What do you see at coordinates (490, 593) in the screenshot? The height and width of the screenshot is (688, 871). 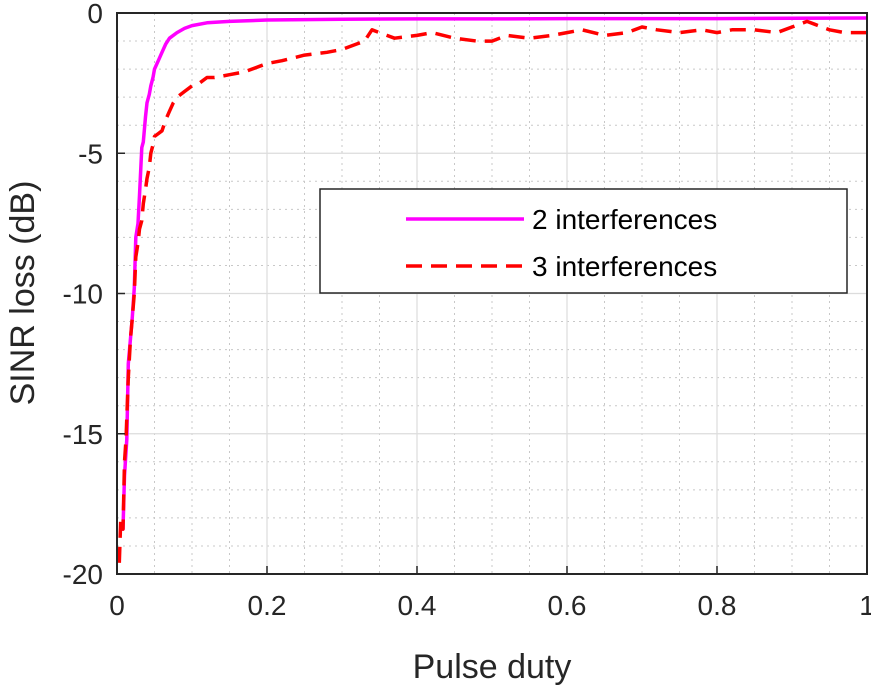 I see `x-axis-ticks: 0 0.2 0.4 0.6 0.8 1` at bounding box center [490, 593].